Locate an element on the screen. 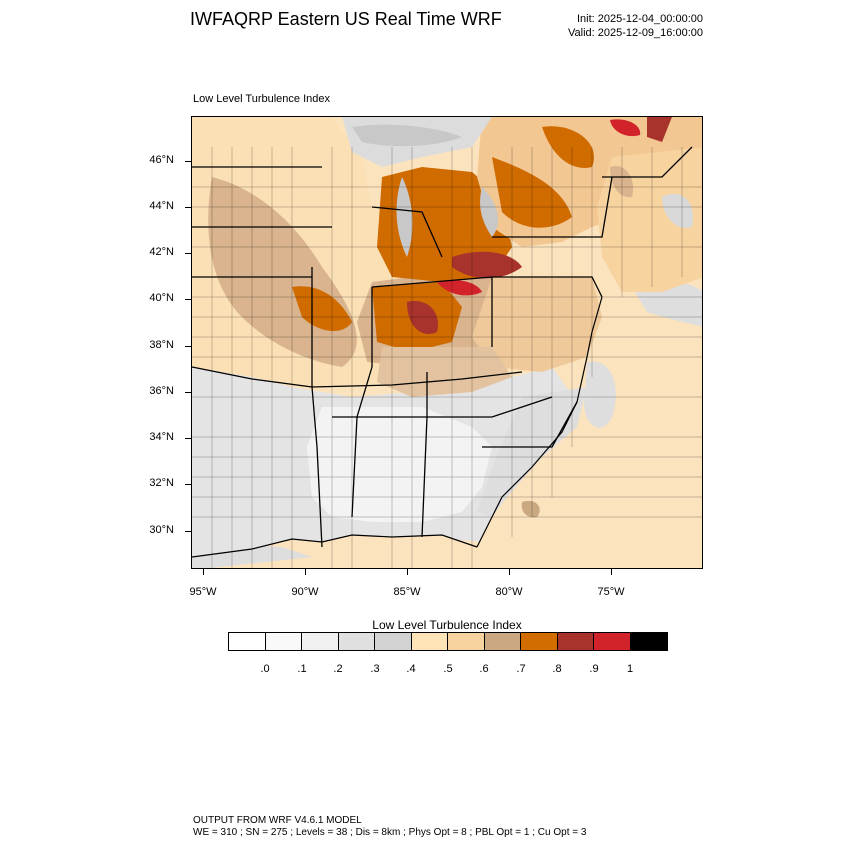  lat-label-42n: 42°N is located at coordinates (161, 252).